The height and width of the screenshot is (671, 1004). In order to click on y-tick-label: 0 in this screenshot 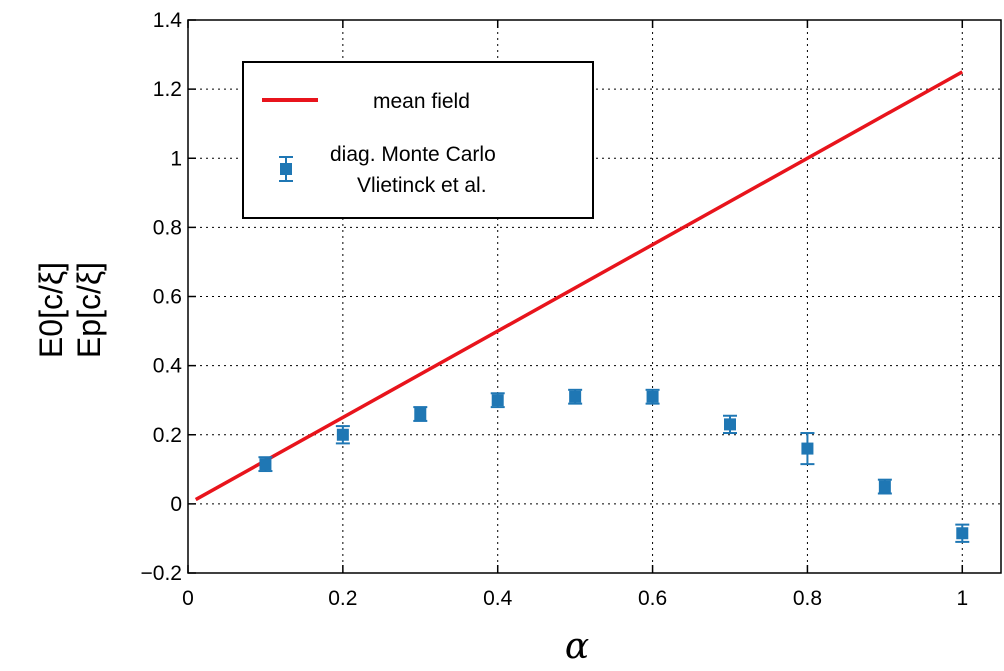, I will do `click(176, 504)`.